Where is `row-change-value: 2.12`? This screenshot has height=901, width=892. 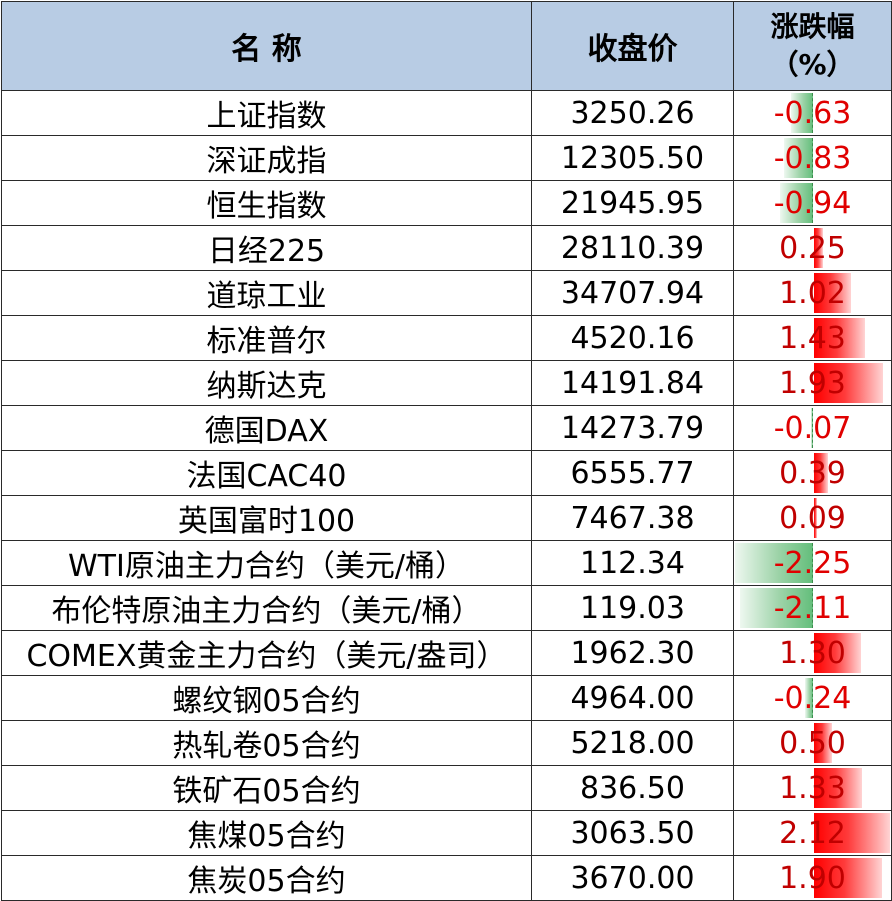
row-change-value: 2.12 is located at coordinates (812, 833).